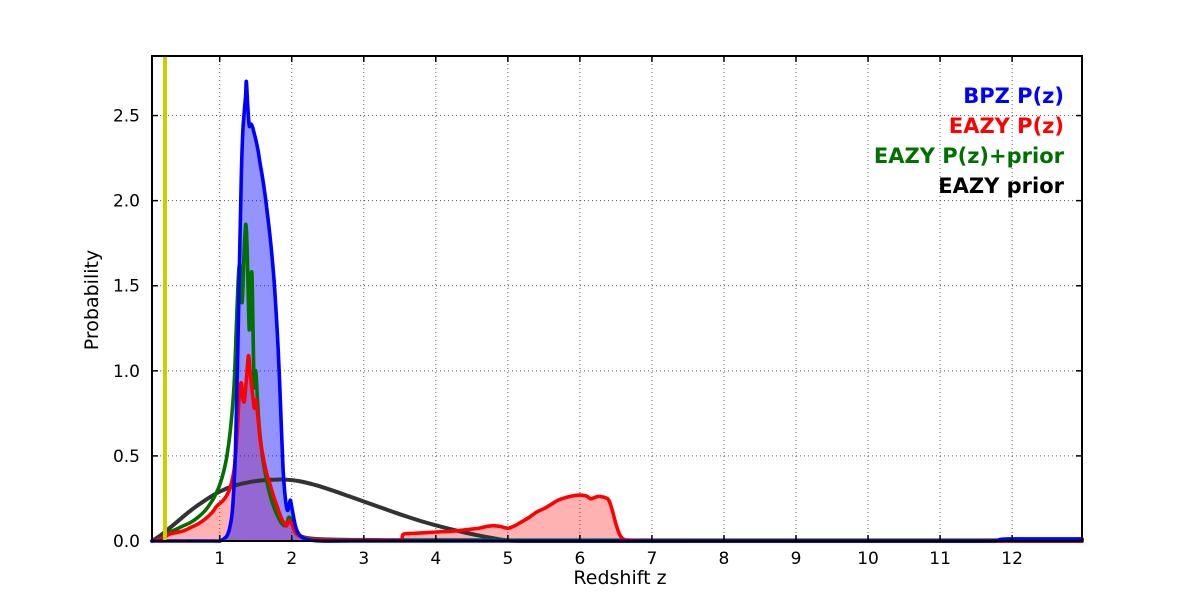  What do you see at coordinates (507, 559) in the screenshot?
I see `x-tick-label: 5` at bounding box center [507, 559].